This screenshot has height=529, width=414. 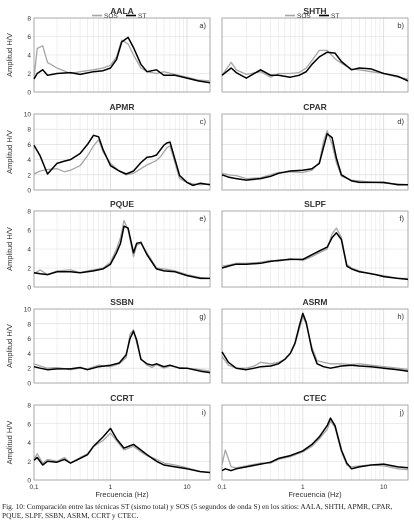 What do you see at coordinates (204, 412) in the screenshot?
I see `panel-label: i)` at bounding box center [204, 412].